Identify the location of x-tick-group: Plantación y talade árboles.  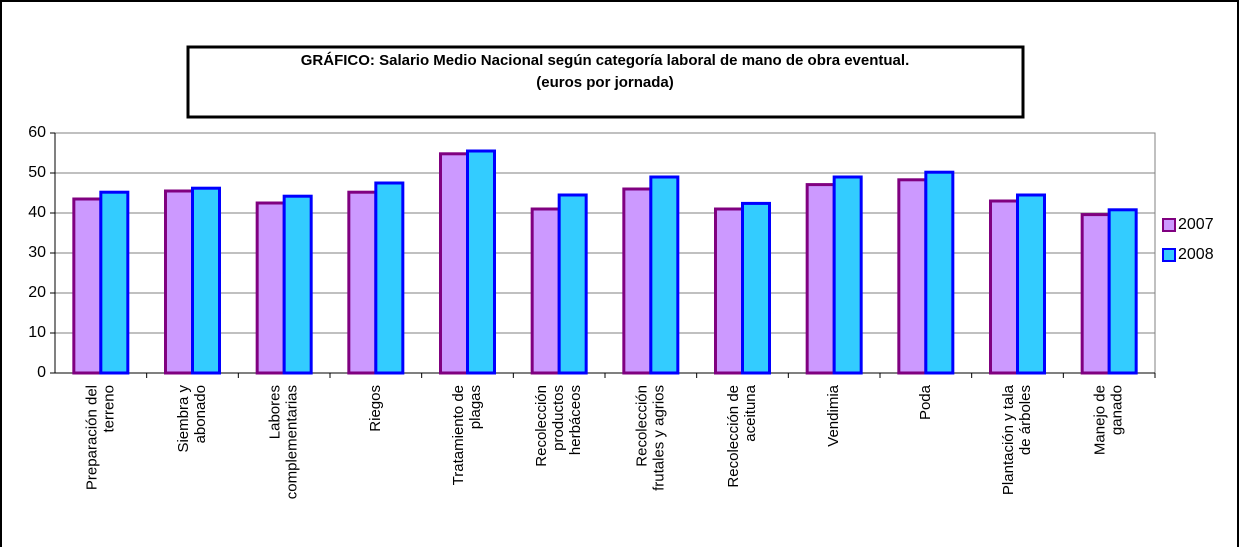
(1017, 439).